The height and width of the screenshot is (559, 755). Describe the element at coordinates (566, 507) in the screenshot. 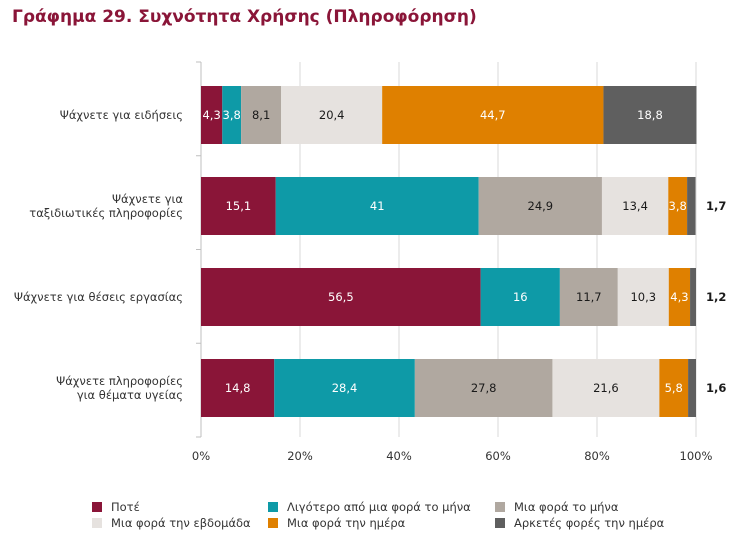

I see `legend-label: Μια φορά το μήνα` at that location.